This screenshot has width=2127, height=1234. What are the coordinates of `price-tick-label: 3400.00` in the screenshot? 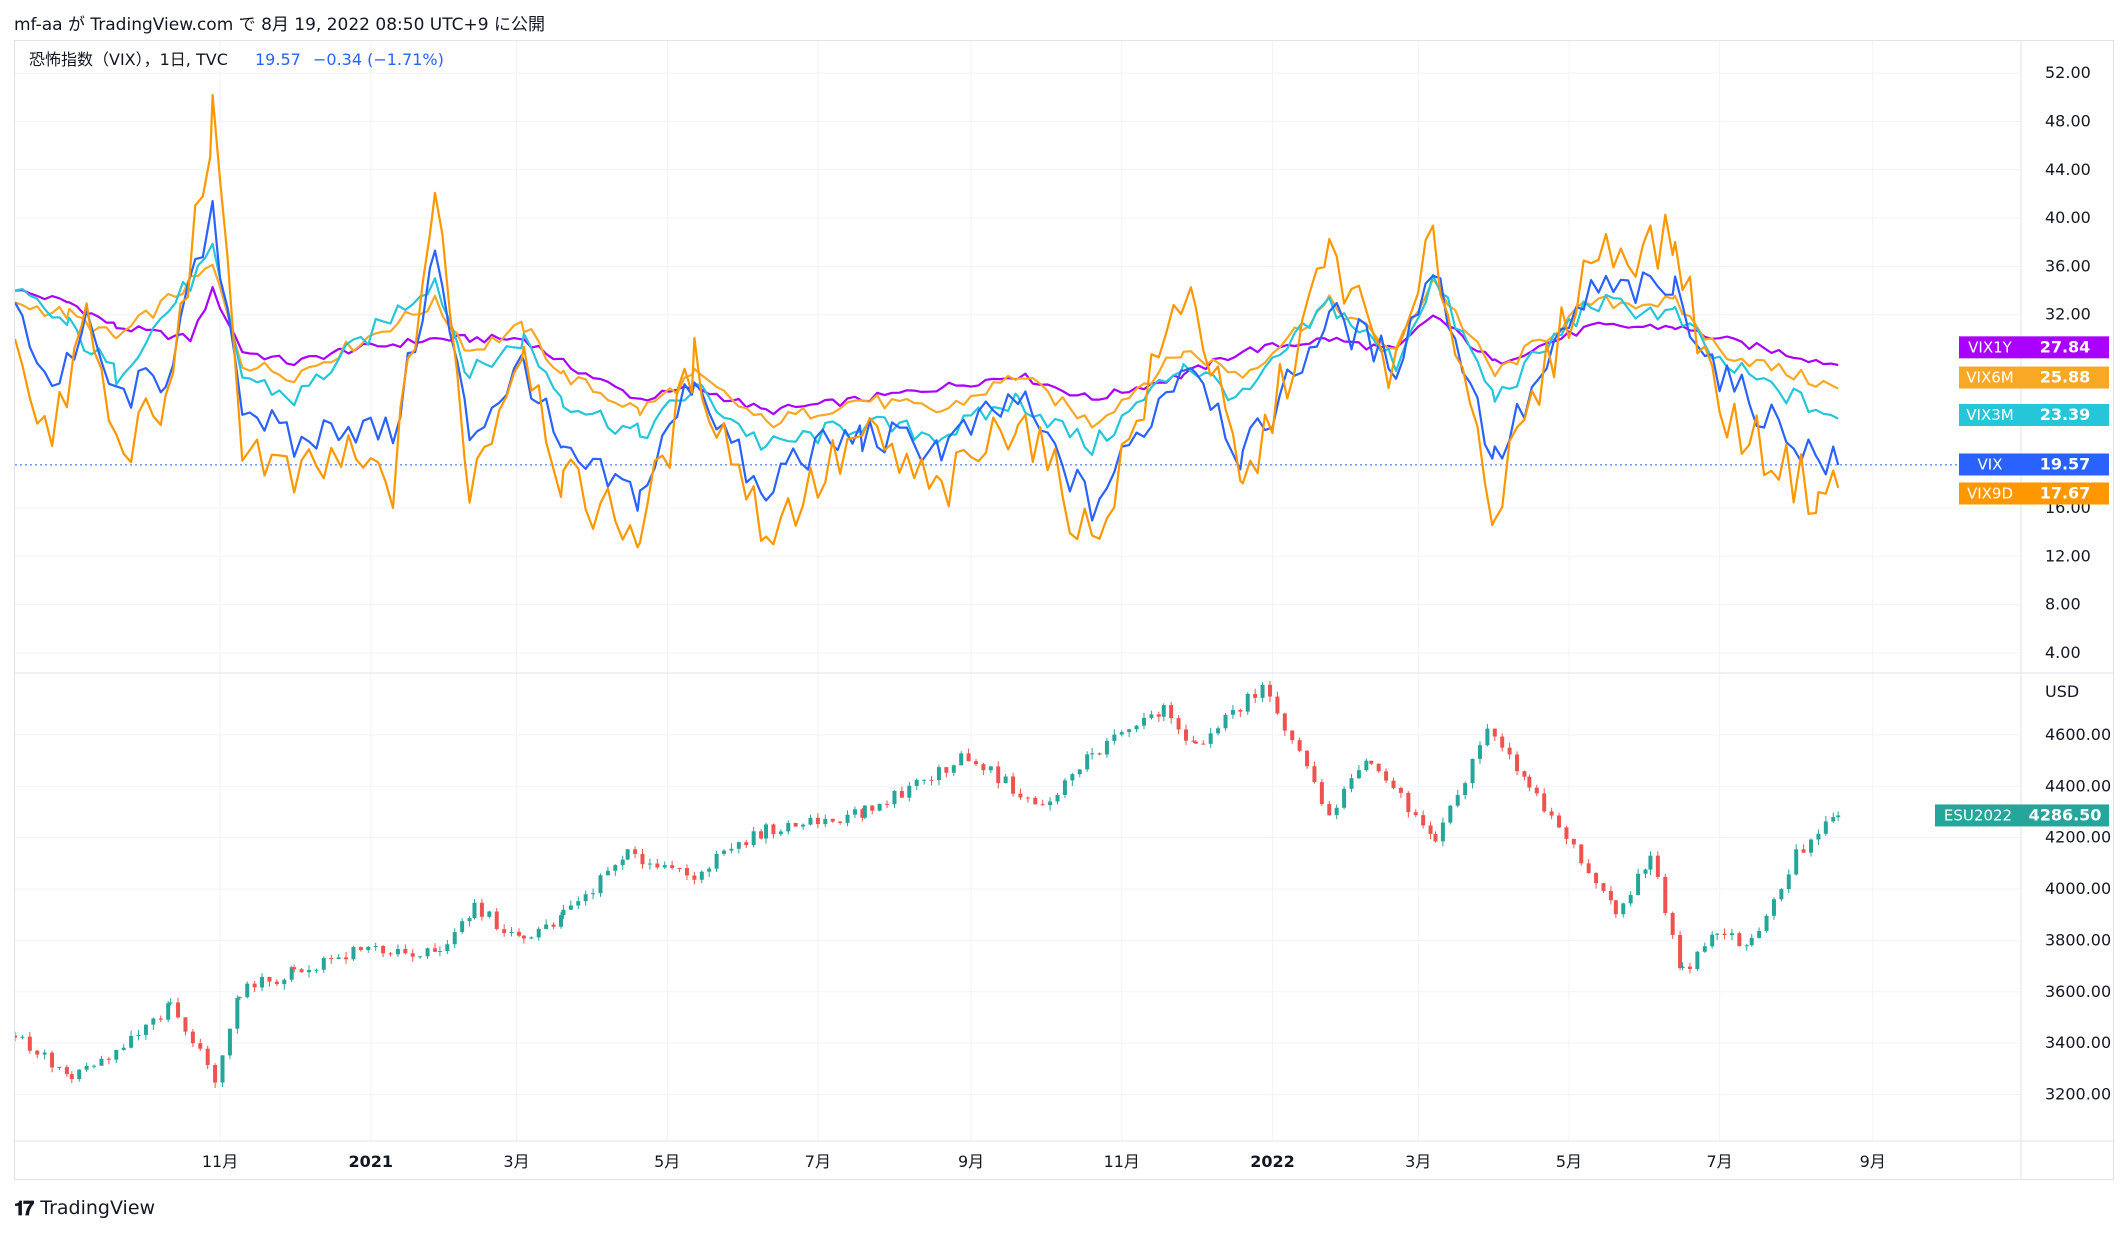 It's located at (2078, 1042).